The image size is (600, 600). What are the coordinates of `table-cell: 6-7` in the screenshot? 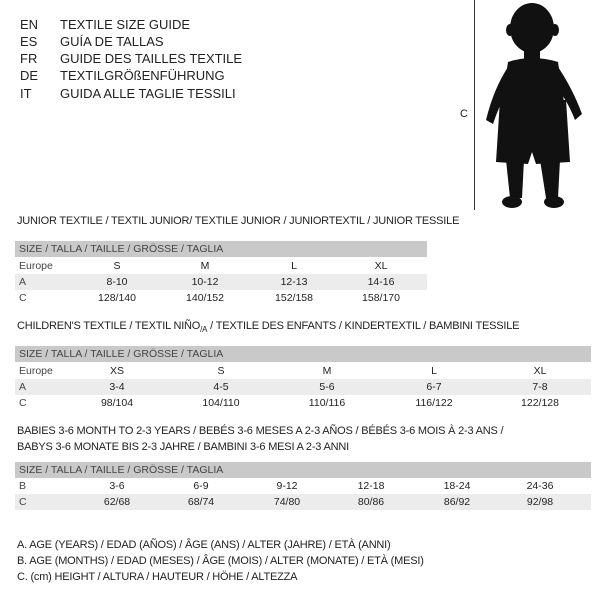 It's located at (434, 387).